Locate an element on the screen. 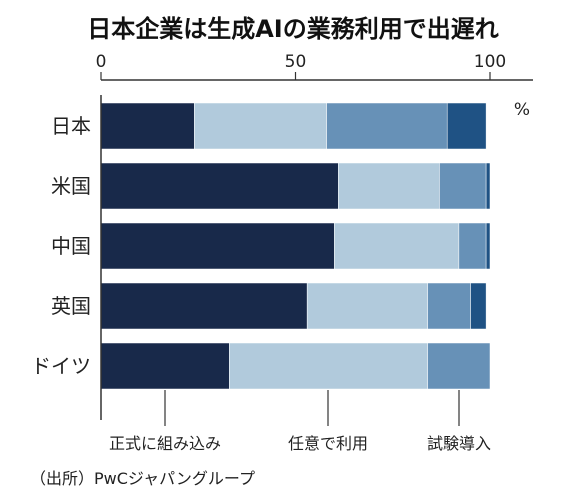 Image resolution: width=587 pixels, height=502 pixels. legend-label: 正式に組み込み is located at coordinates (165, 443).